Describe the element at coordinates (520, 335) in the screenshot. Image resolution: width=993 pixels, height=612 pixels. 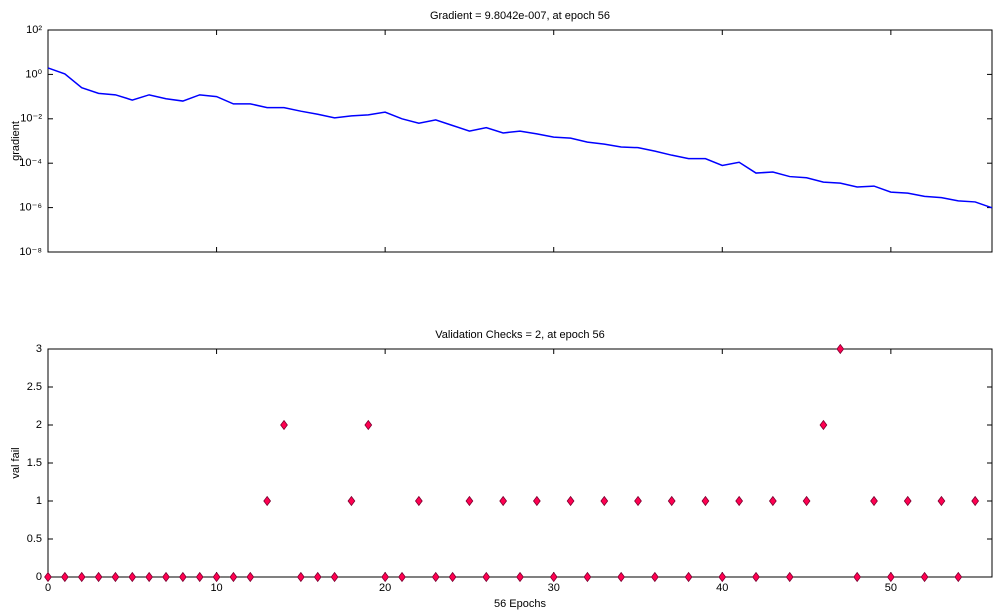
I see `chart-title: Validation Checks = 2, at epoch 56` at that location.